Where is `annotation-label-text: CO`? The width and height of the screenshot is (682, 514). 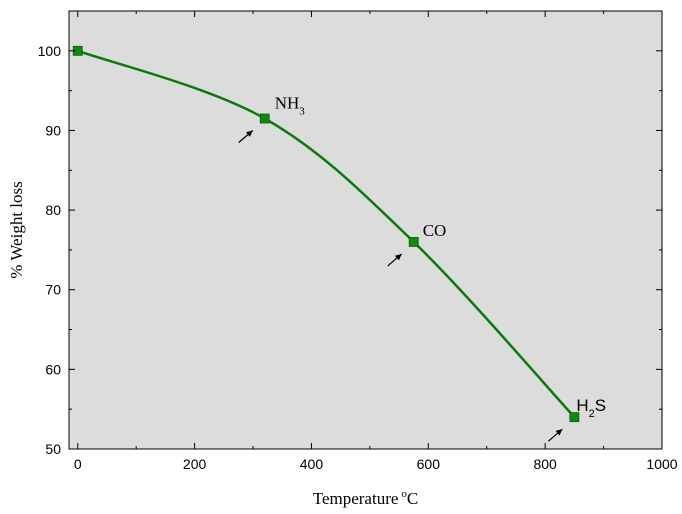
annotation-label-text: CO is located at coordinates (435, 230).